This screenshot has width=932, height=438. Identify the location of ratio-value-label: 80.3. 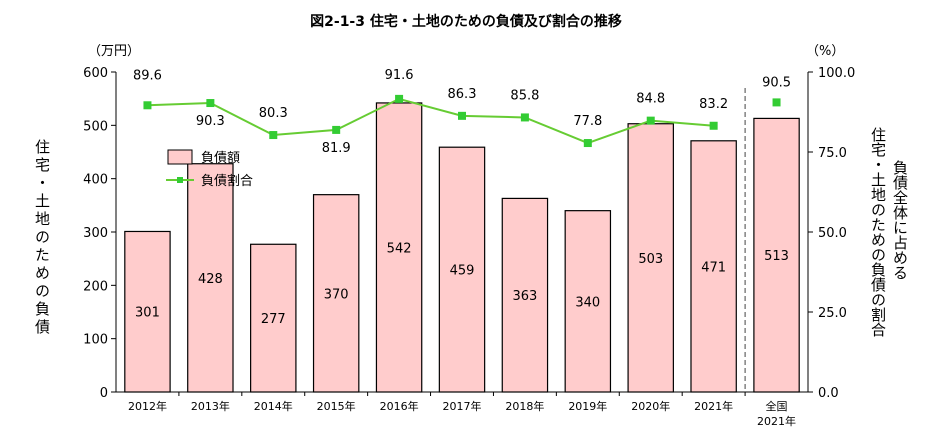
(273, 113).